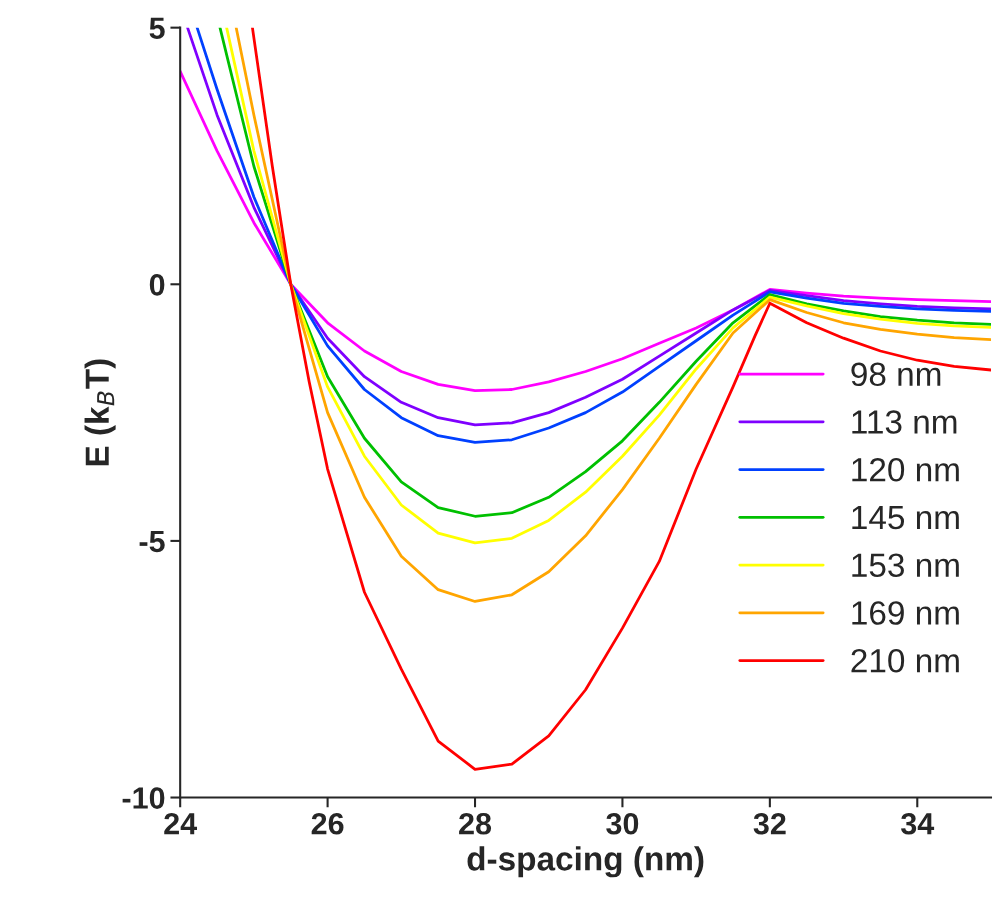  I want to click on x-tick-label: 32, so click(769, 823).